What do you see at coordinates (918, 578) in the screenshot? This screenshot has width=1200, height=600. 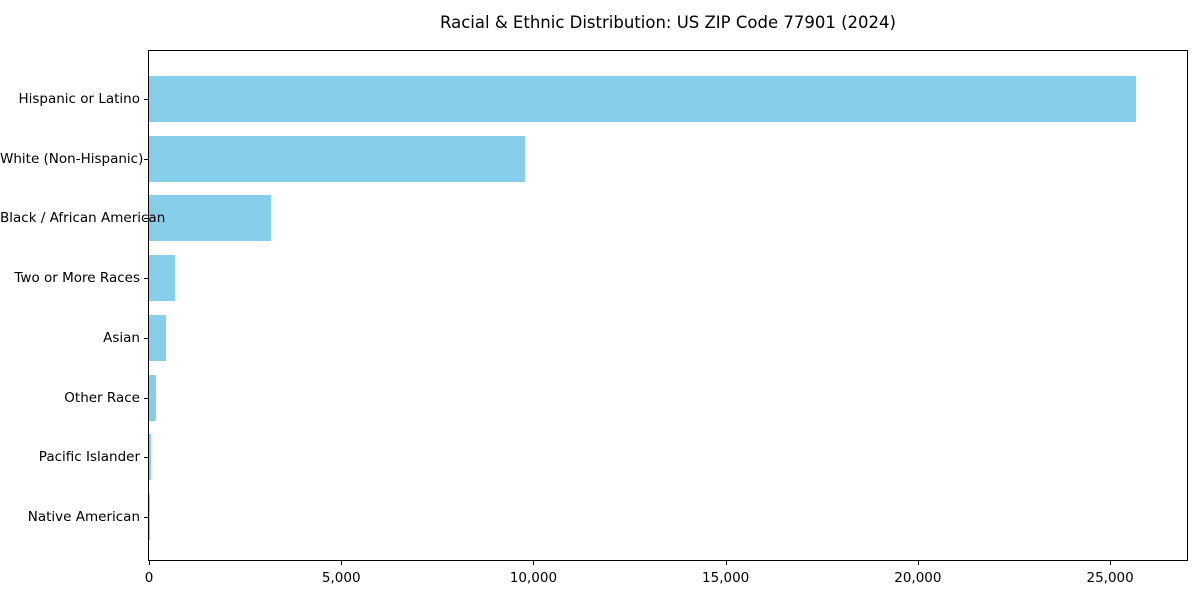 I see `x-axis-tick-label: 20,000` at bounding box center [918, 578].